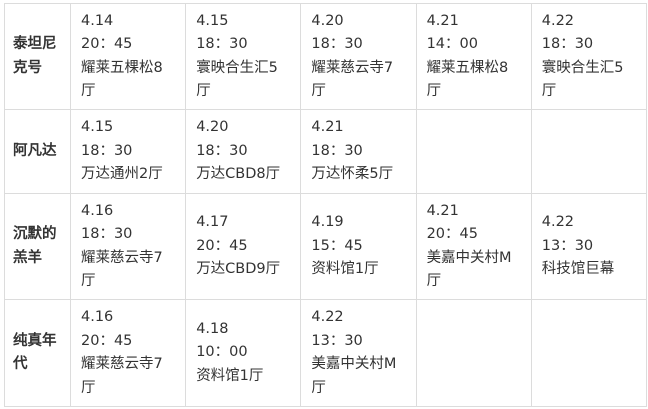 The height and width of the screenshot is (409, 648). I want to click on screening-cell: 4.20 18：30 耀莱慈云寺7厅, so click(358, 56).